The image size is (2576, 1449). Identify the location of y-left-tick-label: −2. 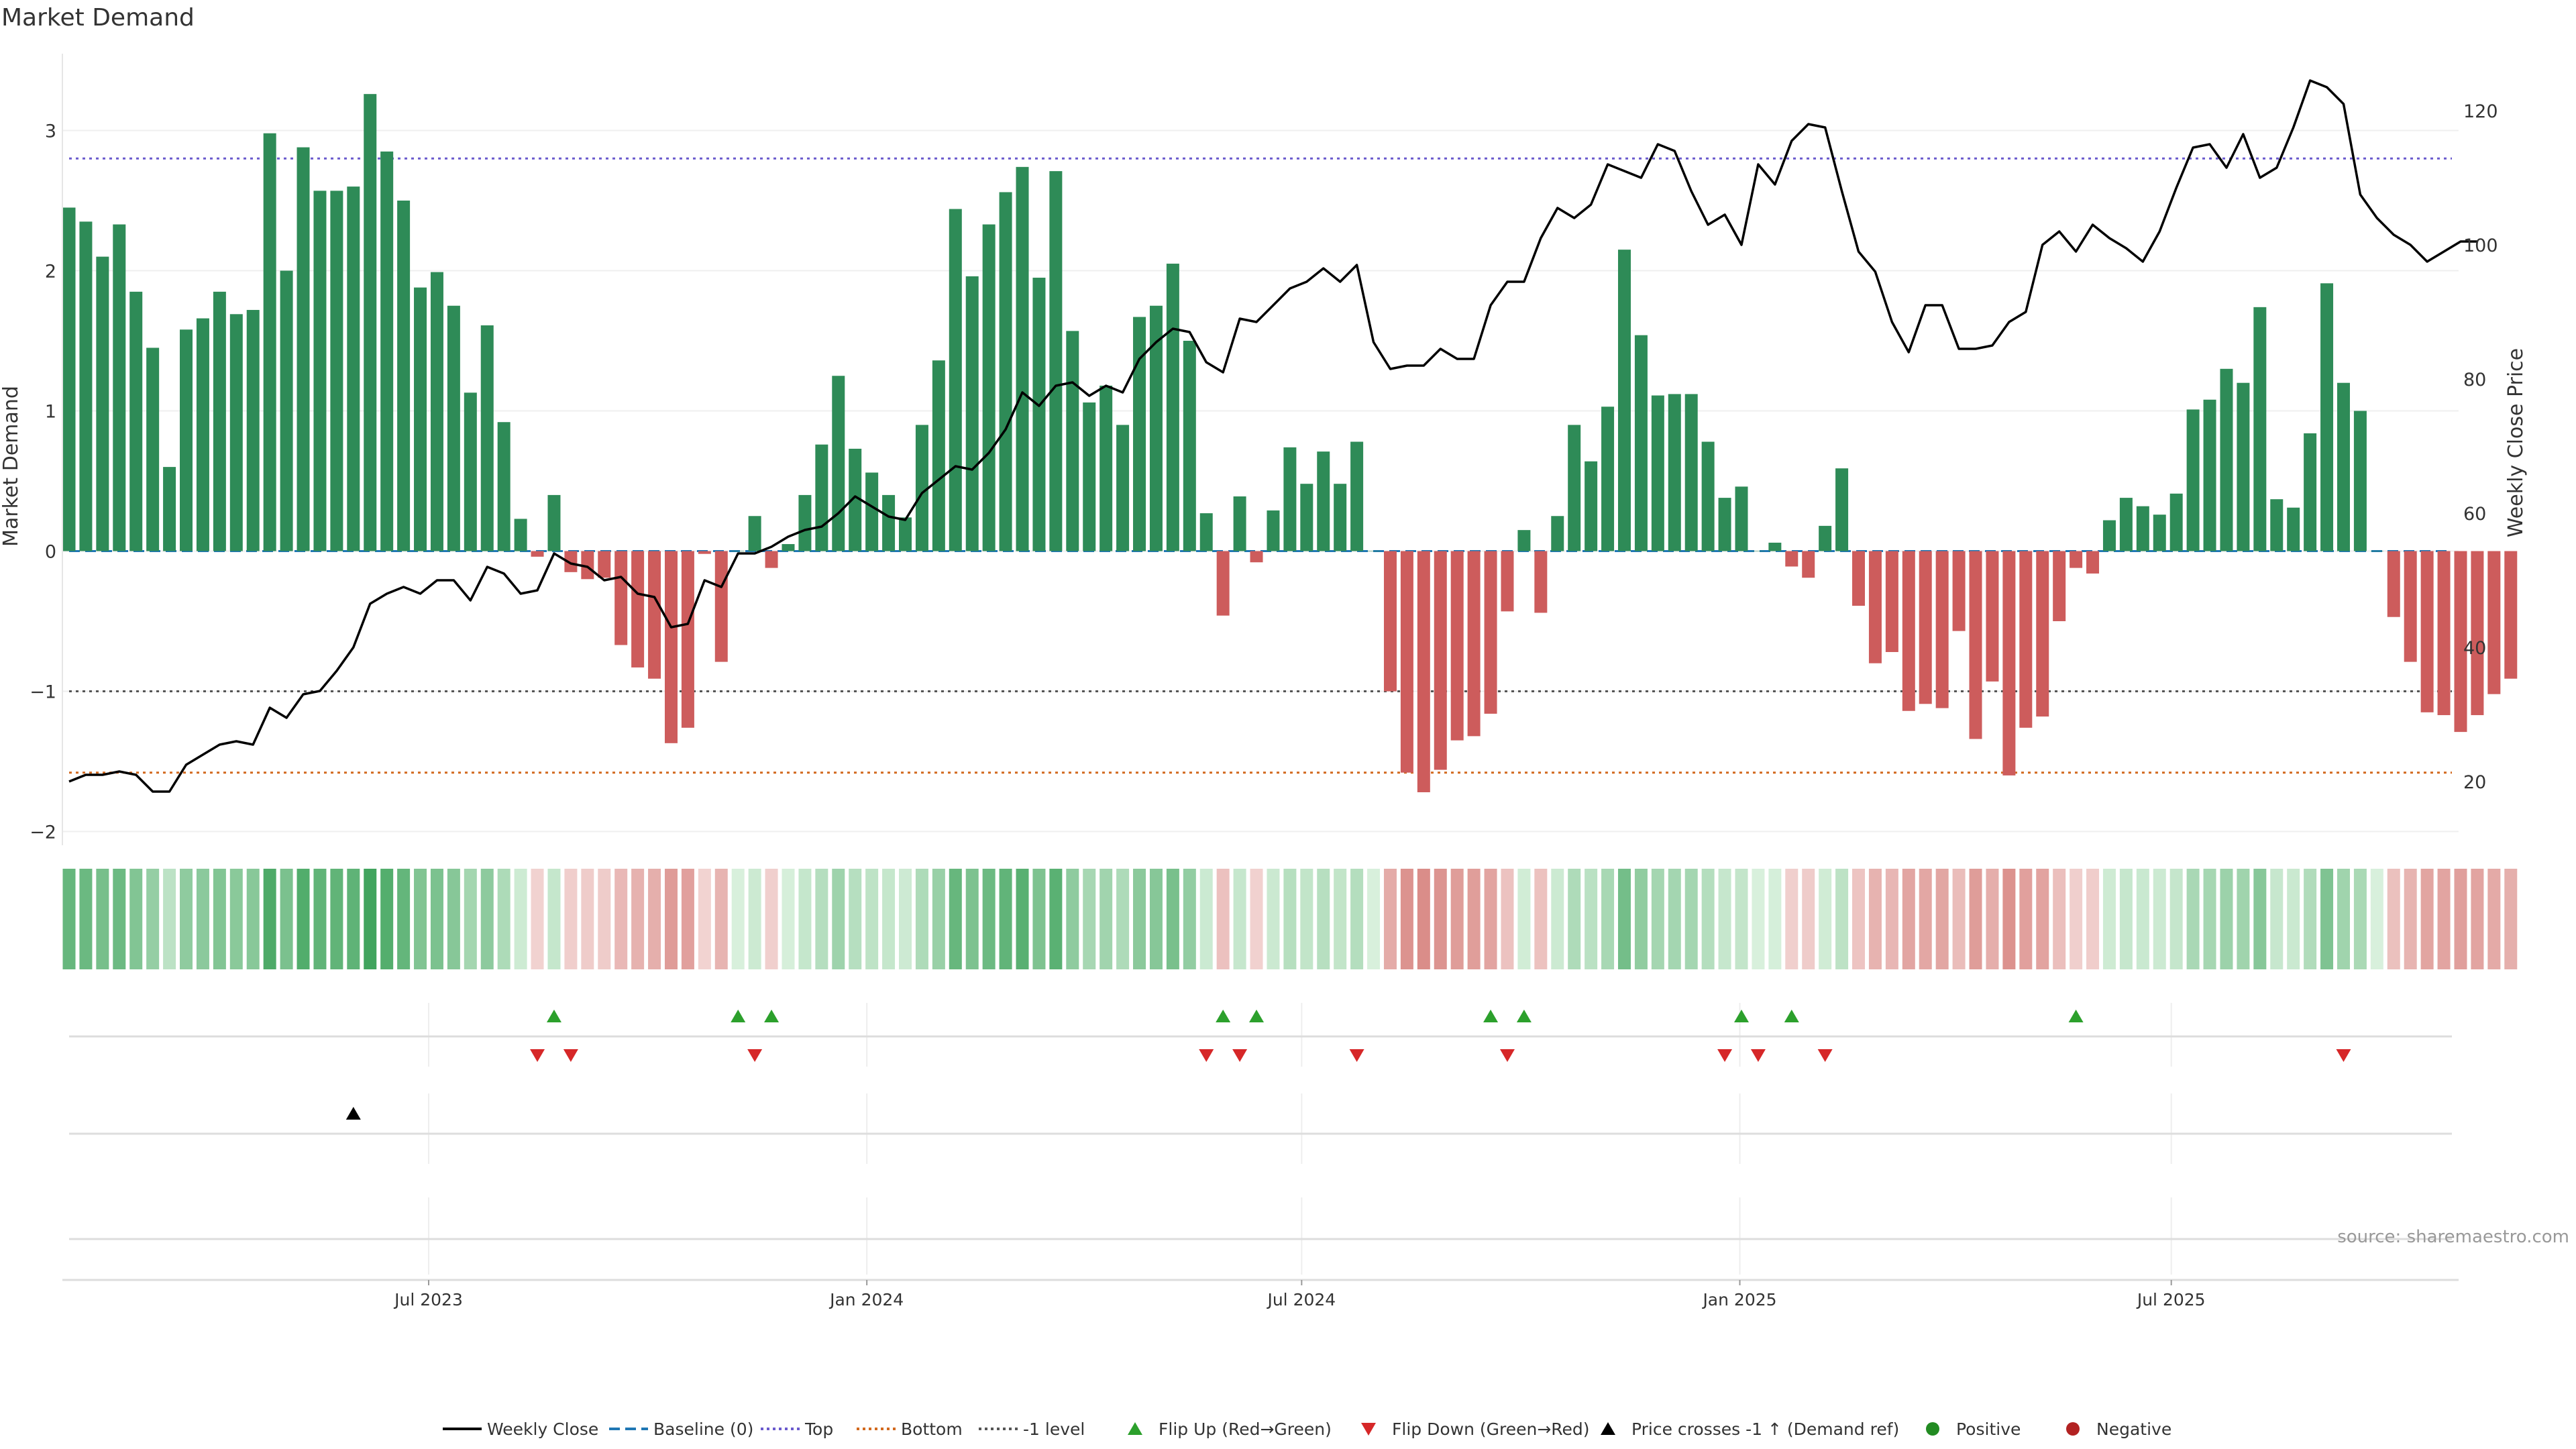
(43, 832).